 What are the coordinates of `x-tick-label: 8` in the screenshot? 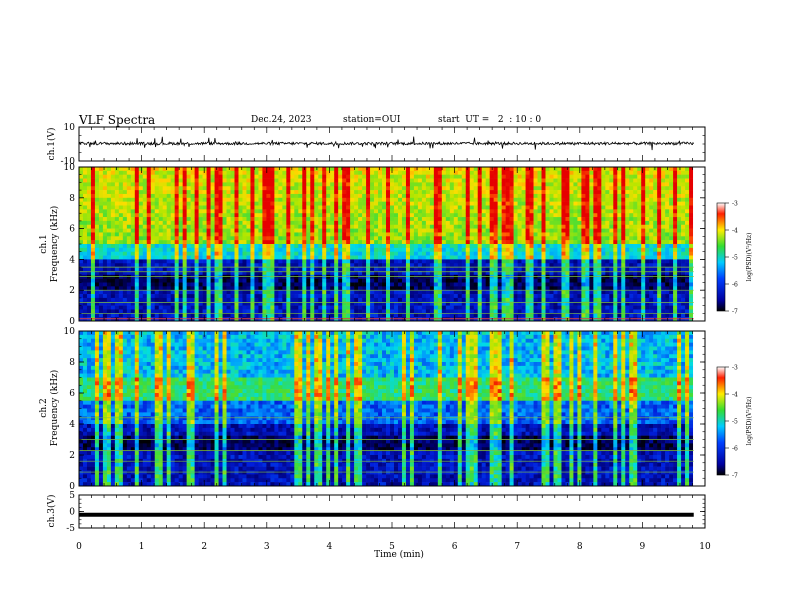 It's located at (580, 547).